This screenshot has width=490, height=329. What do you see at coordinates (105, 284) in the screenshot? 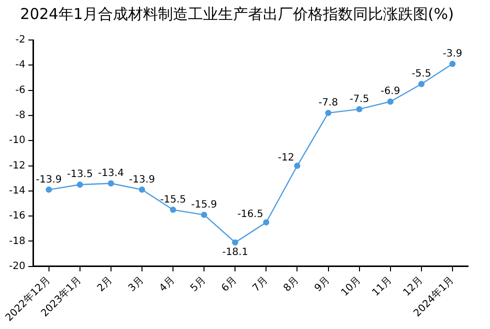
I see `x-tick-label: 2月` at bounding box center [105, 284].